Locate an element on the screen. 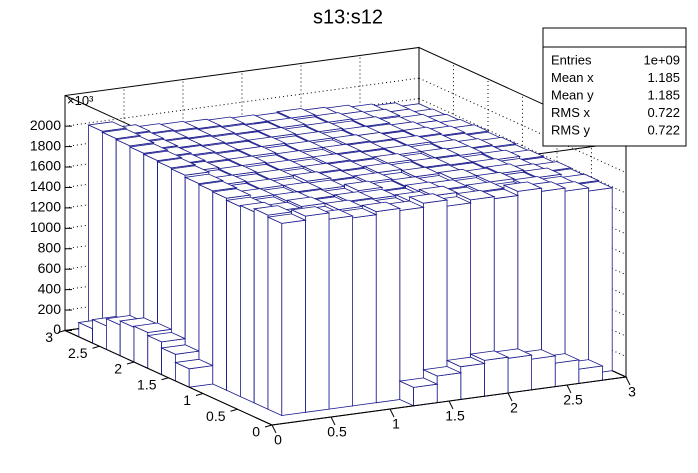 This screenshot has height=473, width=698. y-tick-label: 2.5 is located at coordinates (78, 353).